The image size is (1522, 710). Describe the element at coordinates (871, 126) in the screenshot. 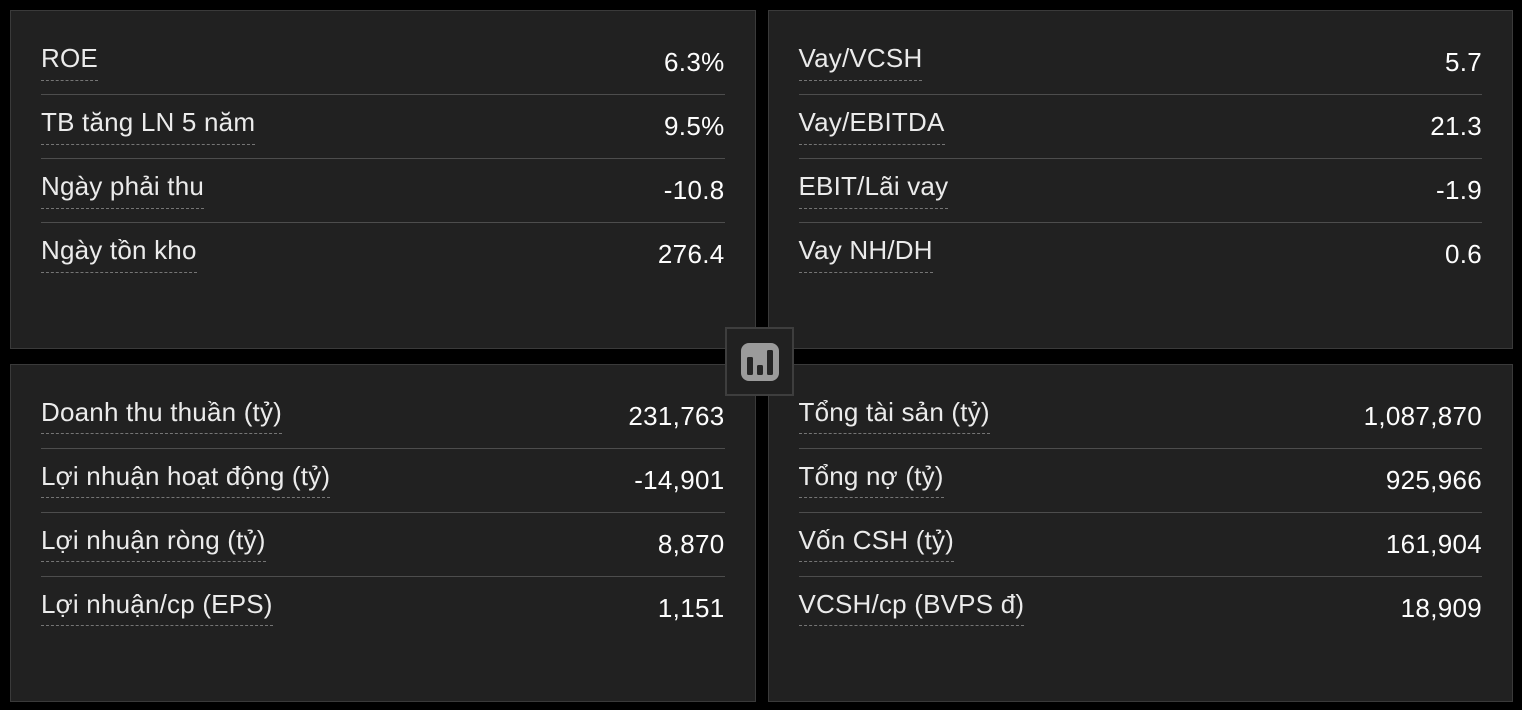

I see `metric-label: Vay/EBITDA` at that location.